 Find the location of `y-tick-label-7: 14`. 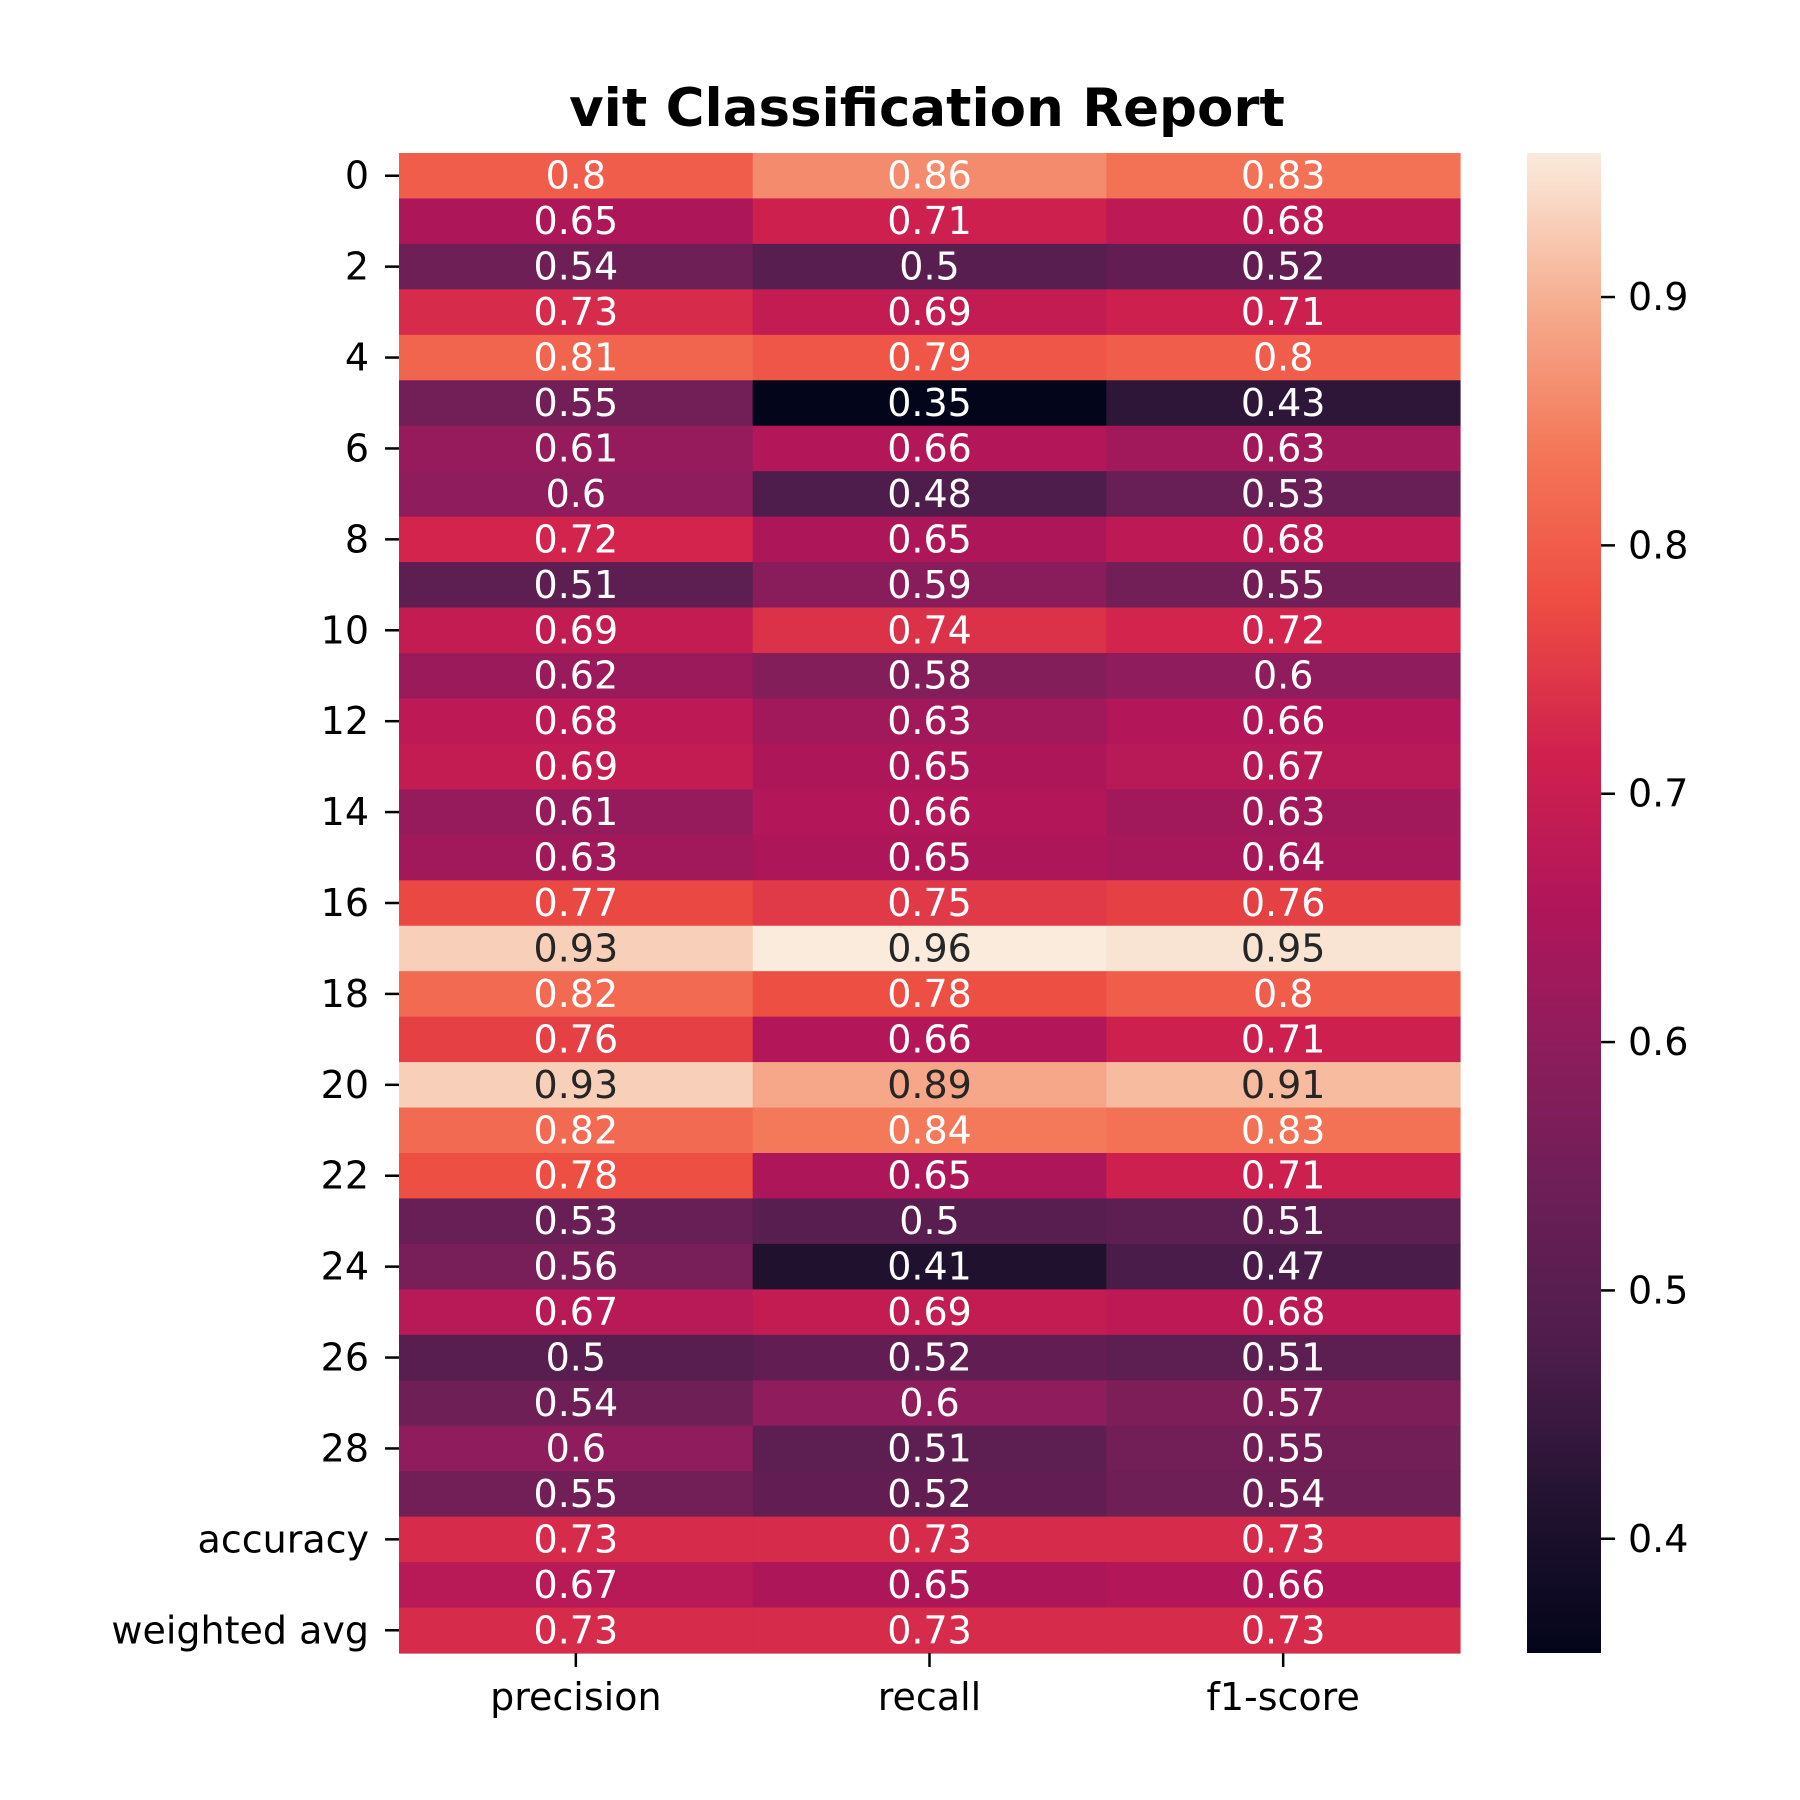

y-tick-label-7: 14 is located at coordinates (345, 812).